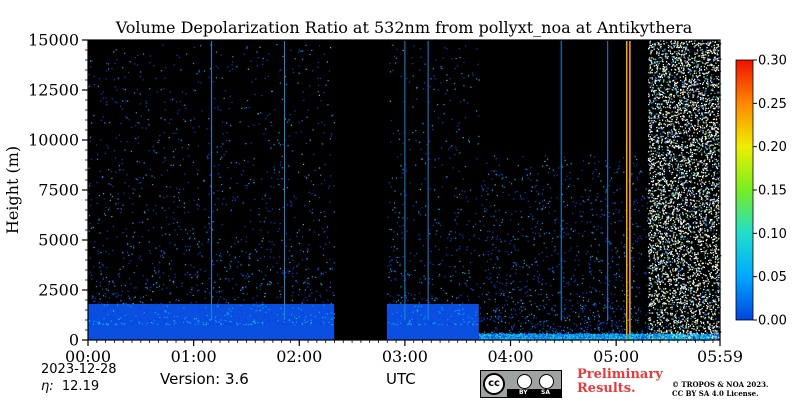 This screenshot has height=400, width=800. Describe the element at coordinates (772, 277) in the screenshot. I see `colorbar-tick-label: 0.05` at that location.